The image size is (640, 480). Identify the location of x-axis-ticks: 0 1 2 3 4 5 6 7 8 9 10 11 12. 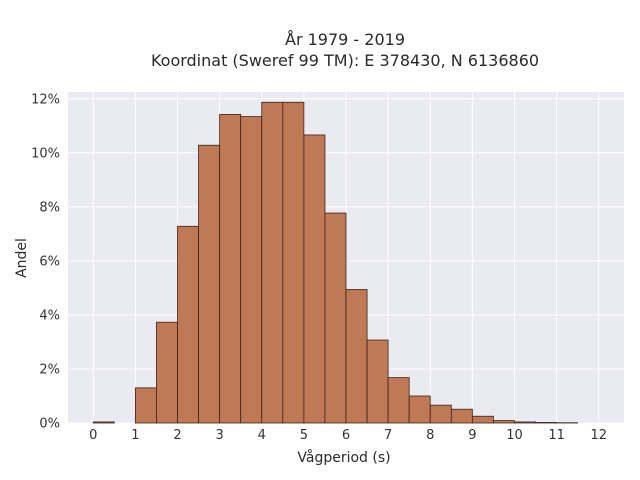
(348, 435).